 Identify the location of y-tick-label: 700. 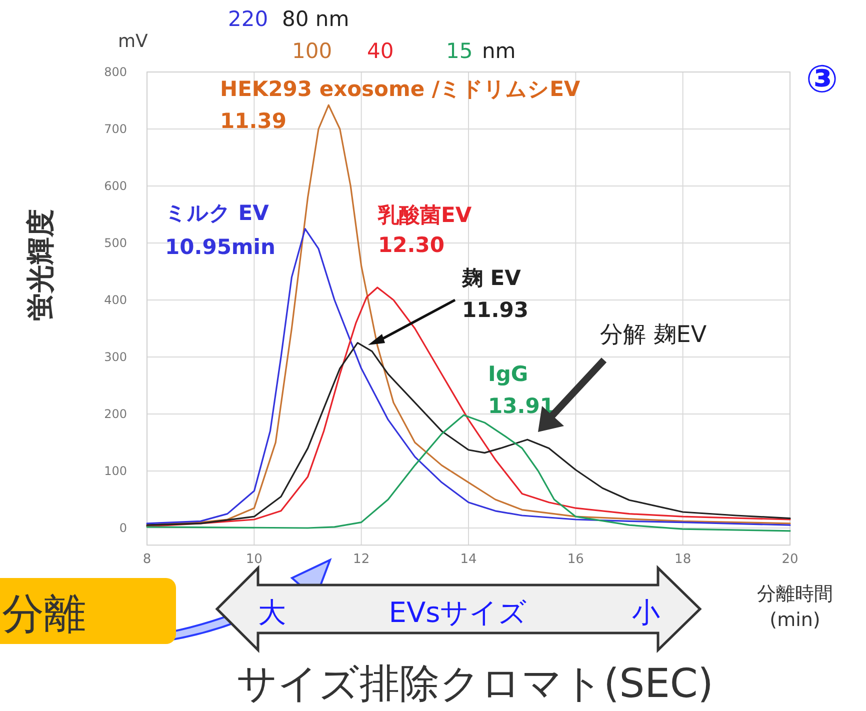
(115, 129).